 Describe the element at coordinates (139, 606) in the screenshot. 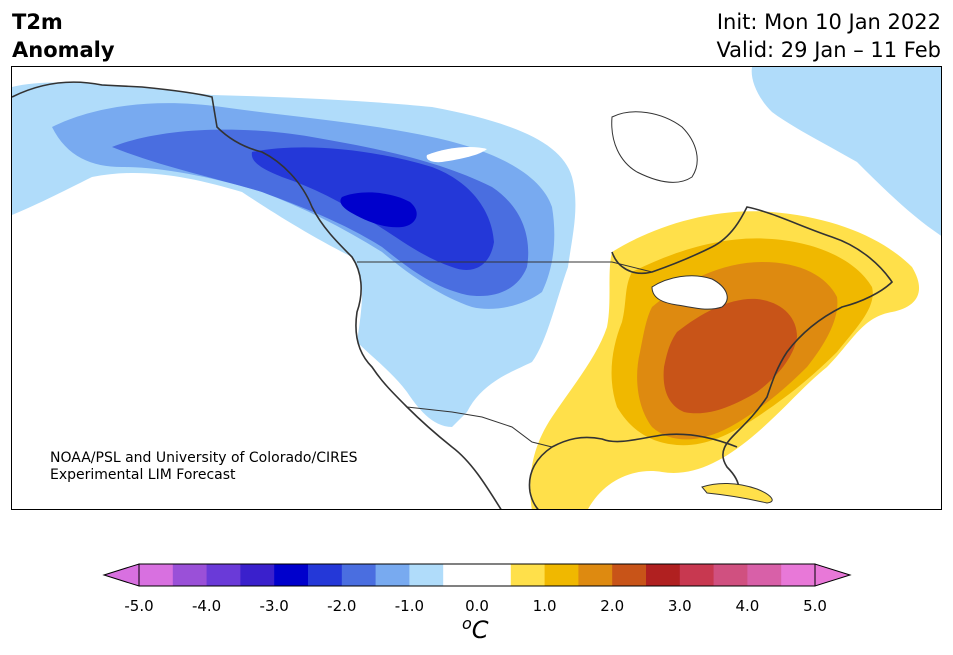

I see `colorbar-tick-label: -5.0` at that location.